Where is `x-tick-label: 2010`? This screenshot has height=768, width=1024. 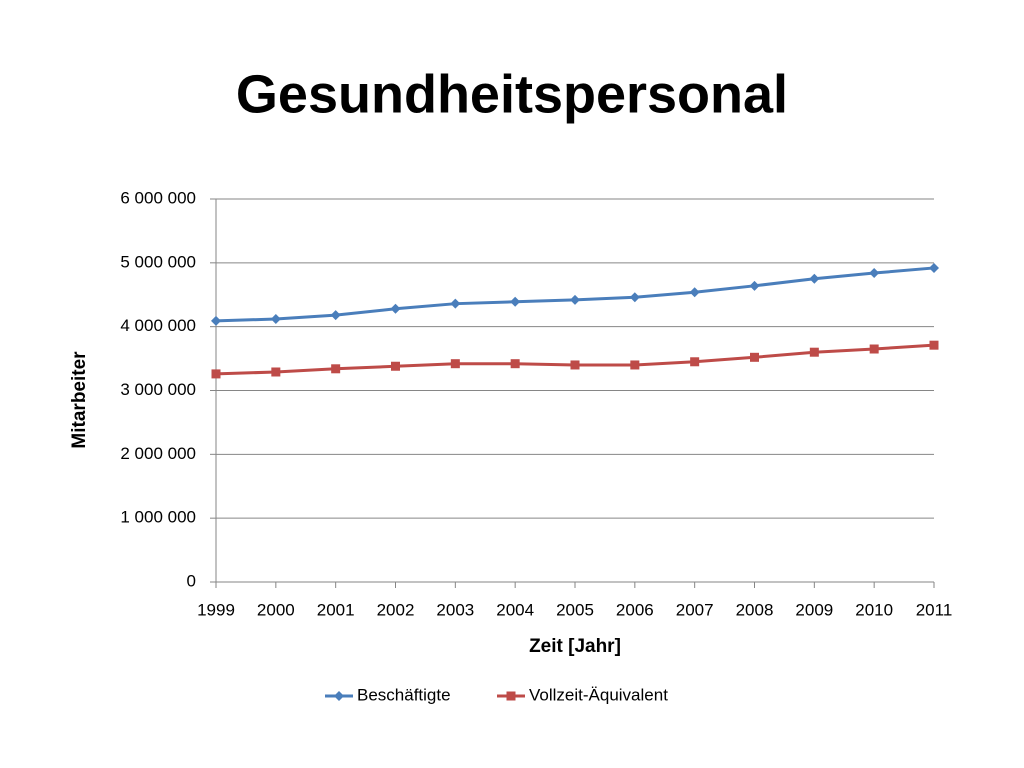
x-tick-label: 2010 is located at coordinates (874, 609).